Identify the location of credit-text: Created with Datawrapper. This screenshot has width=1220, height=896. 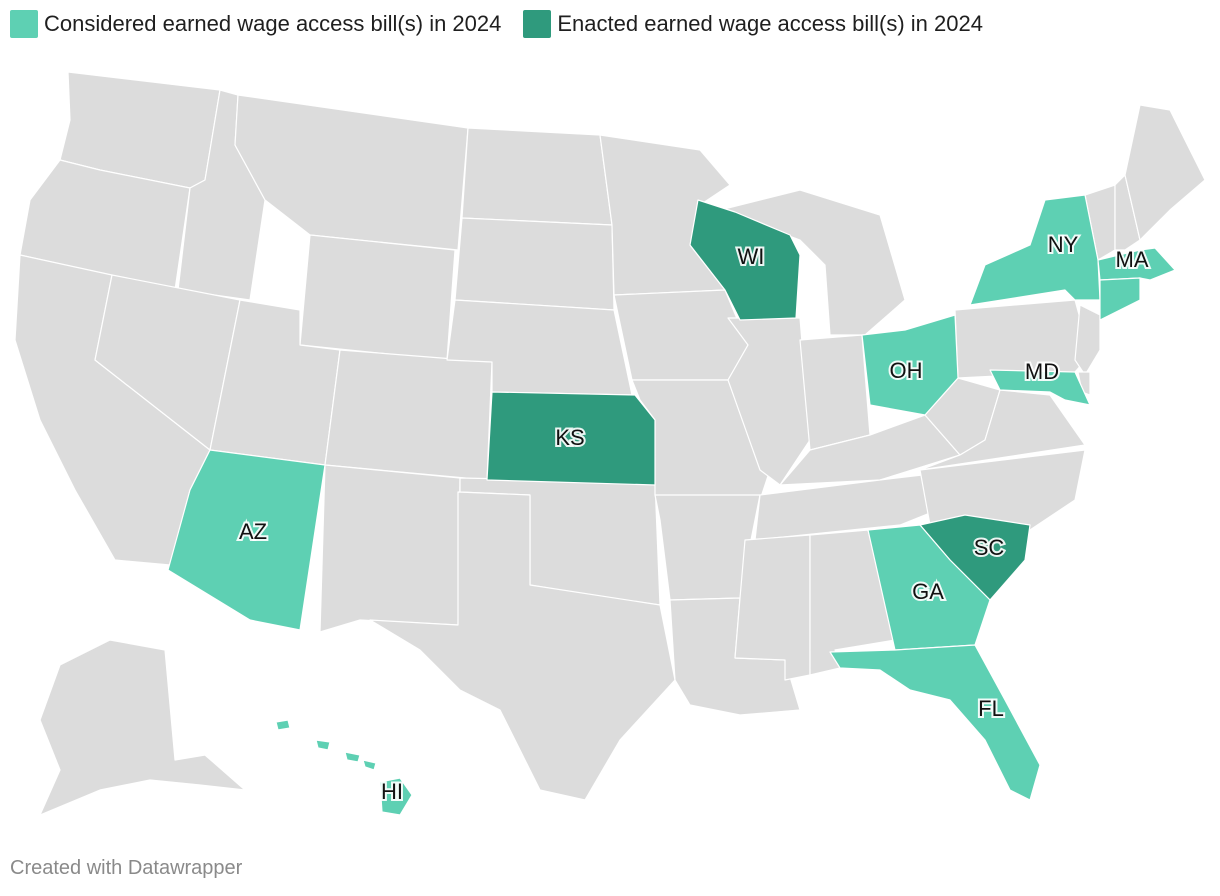
(126, 868).